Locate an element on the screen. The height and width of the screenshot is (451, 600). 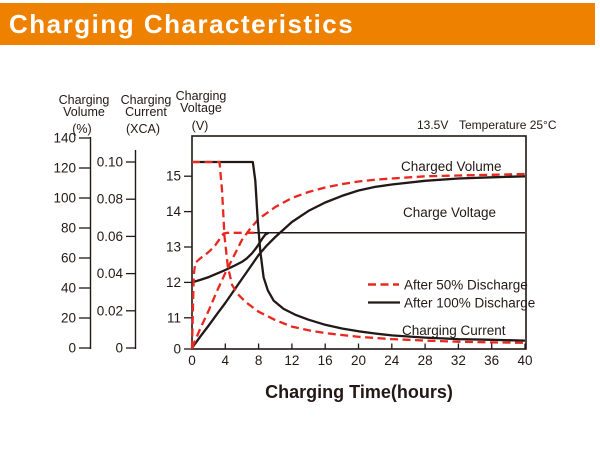
current-tick-label: 0.10 is located at coordinates (110, 162).